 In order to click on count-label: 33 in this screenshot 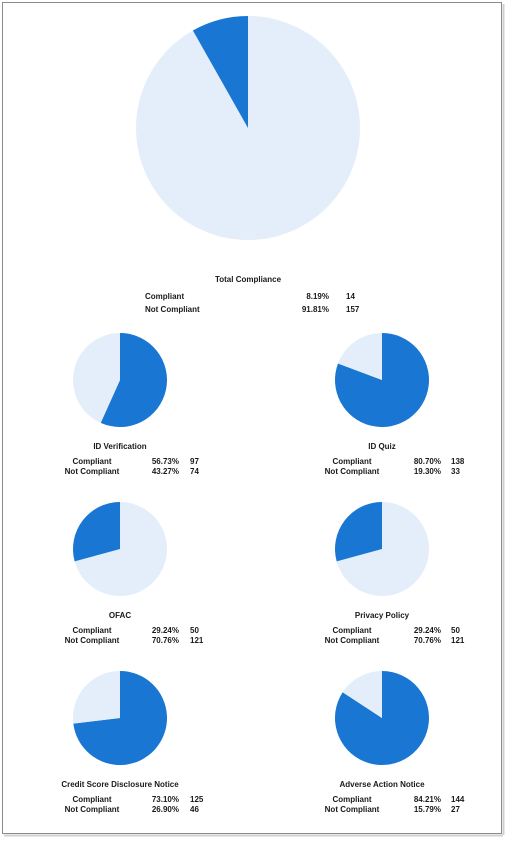, I will do `click(455, 471)`.